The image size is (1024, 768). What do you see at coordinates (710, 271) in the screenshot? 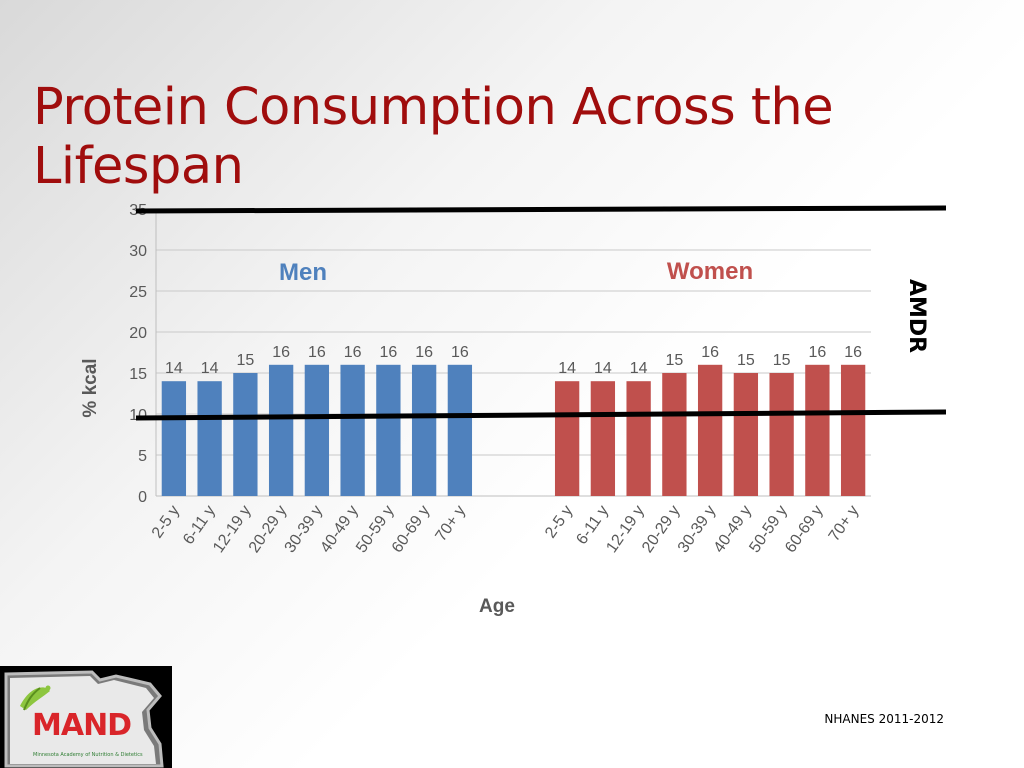
I see `women-series-label: Women` at bounding box center [710, 271].